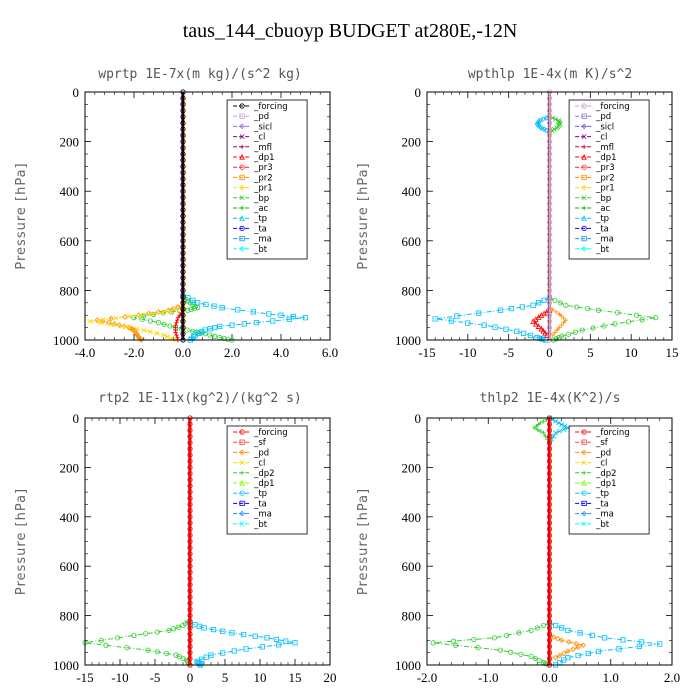  Describe the element at coordinates (427, 677) in the screenshot. I see `x-tick-label: -2.0` at that location.